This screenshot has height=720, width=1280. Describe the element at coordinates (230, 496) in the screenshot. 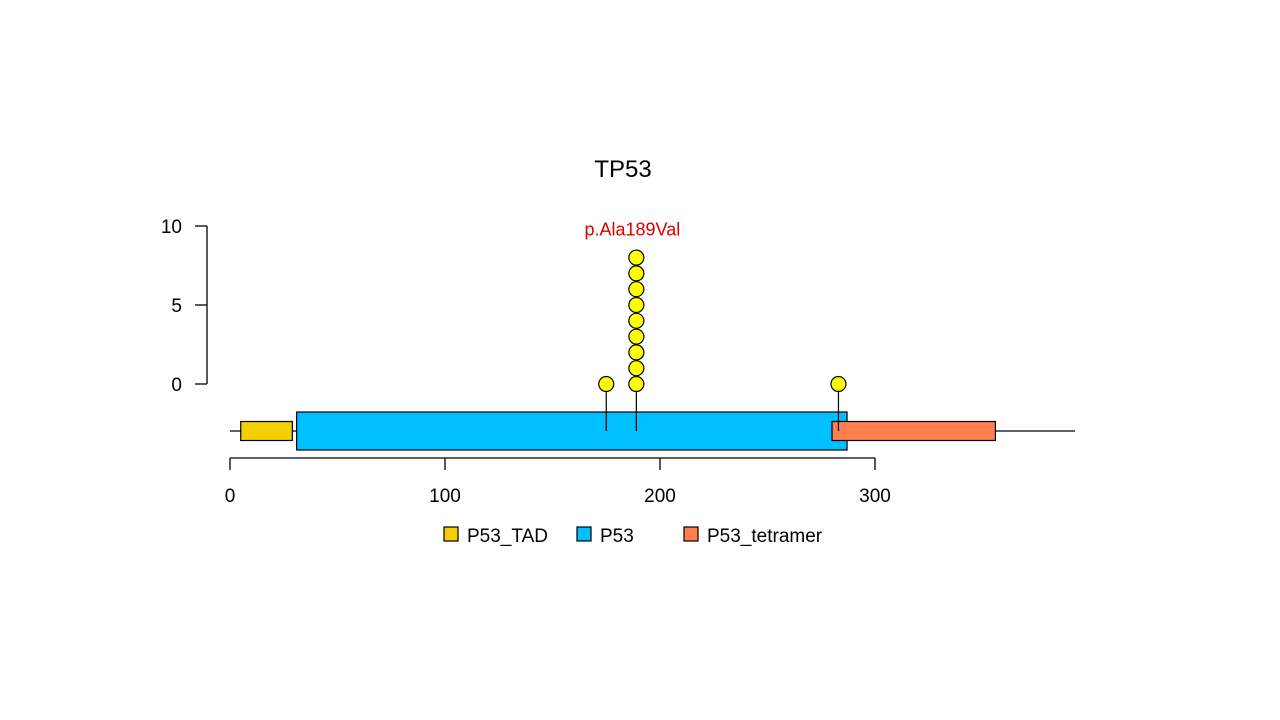

I see `x-tick-label: 0` at that location.